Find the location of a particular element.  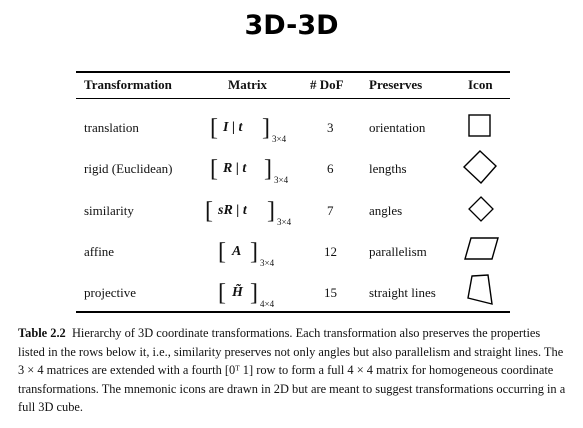

row-projective-preserves: straight lines is located at coordinates (402, 292).